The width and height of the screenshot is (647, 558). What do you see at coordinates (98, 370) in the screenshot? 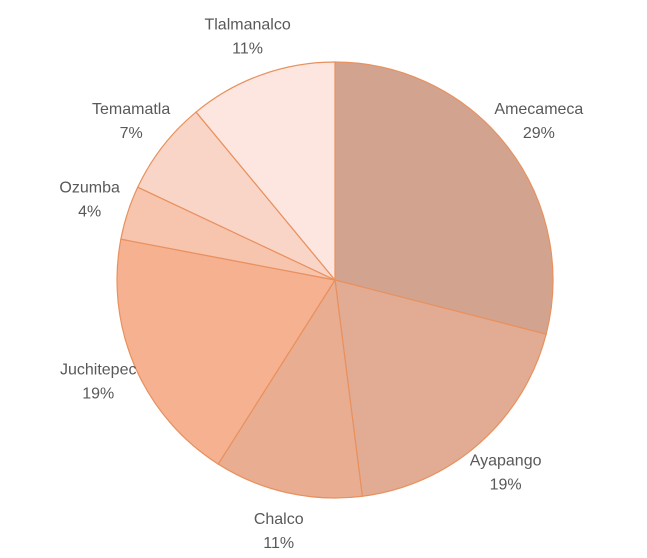
I see `slice-label: Juchitepec` at bounding box center [98, 370].